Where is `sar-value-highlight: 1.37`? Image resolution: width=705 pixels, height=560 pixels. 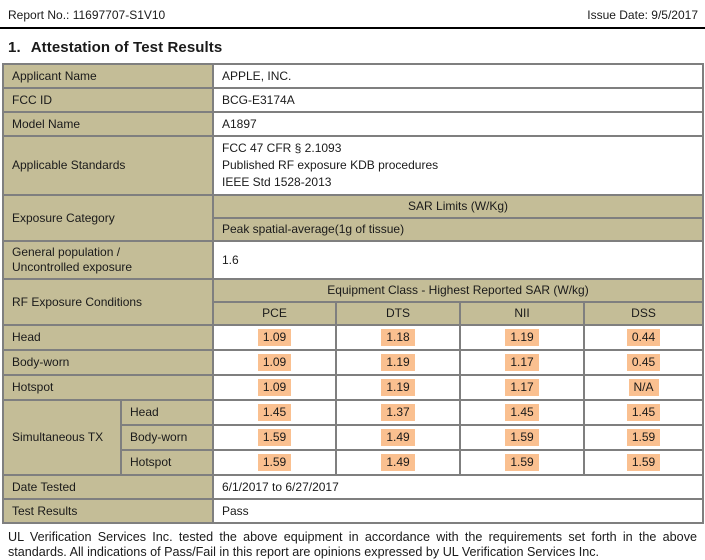
sar-value-highlight: 1.37 is located at coordinates (398, 412).